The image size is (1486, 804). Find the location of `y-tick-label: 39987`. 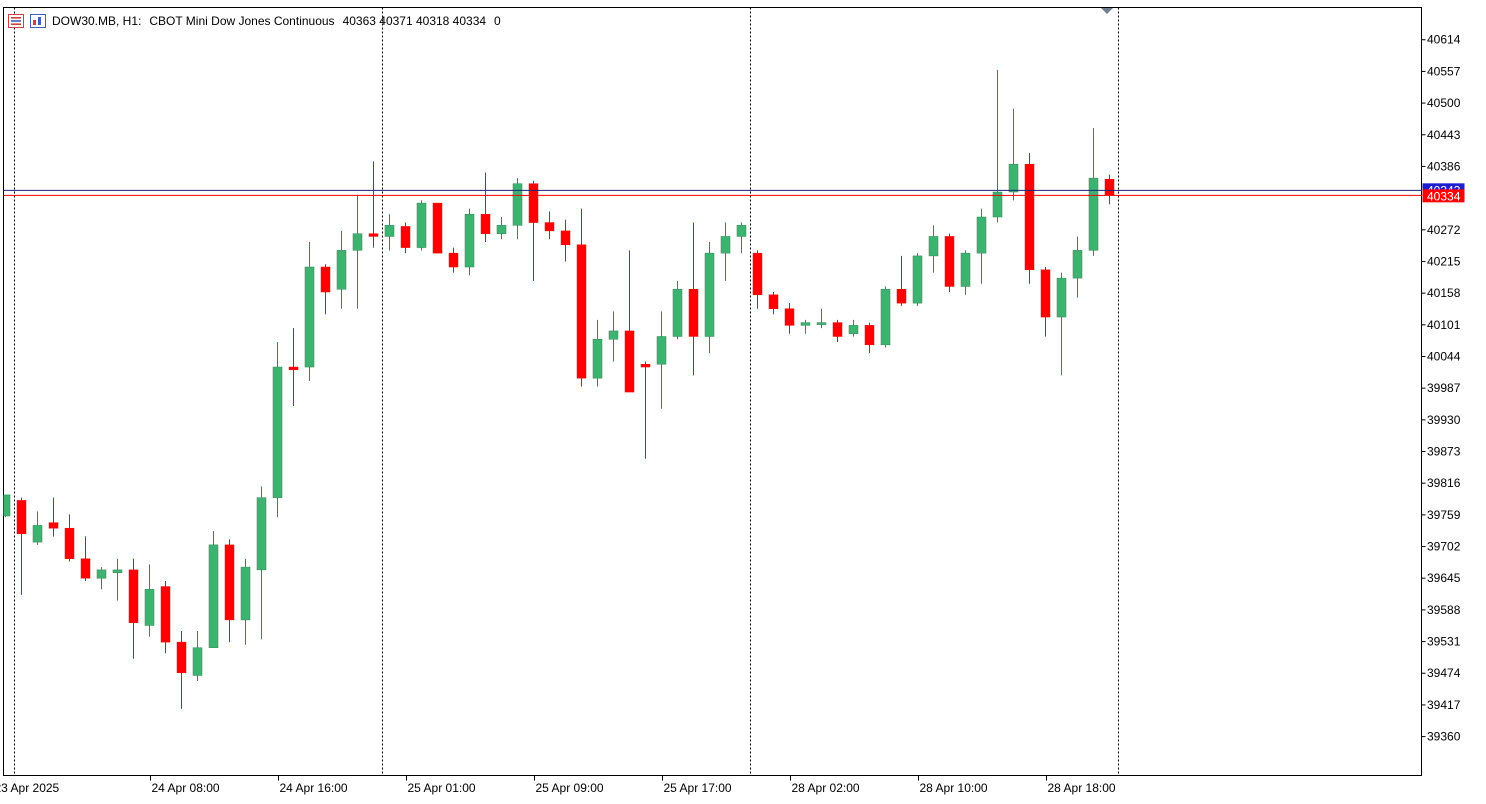

y-tick-label: 39987 is located at coordinates (1444, 388).